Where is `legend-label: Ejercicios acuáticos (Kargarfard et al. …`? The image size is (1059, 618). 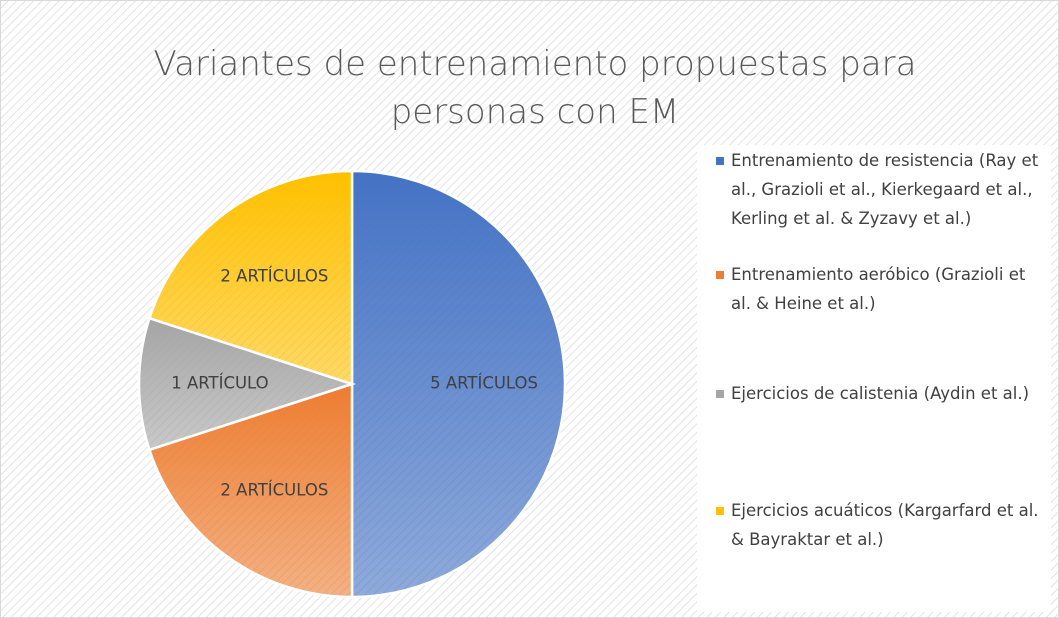
legend-label: Ejercicios acuáticos (Kargarfard et al. … is located at coordinates (885, 525).